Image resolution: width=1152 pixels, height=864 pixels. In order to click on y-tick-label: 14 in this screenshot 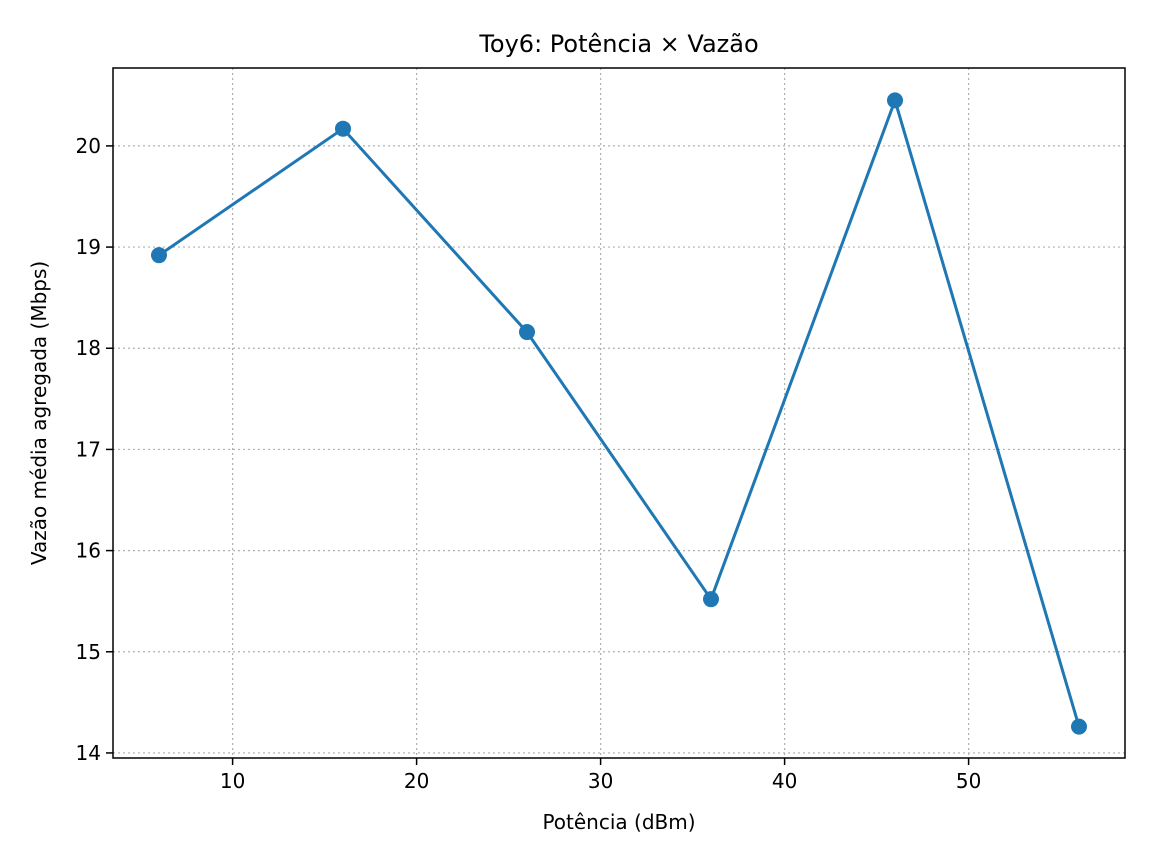, I will do `click(88, 753)`.